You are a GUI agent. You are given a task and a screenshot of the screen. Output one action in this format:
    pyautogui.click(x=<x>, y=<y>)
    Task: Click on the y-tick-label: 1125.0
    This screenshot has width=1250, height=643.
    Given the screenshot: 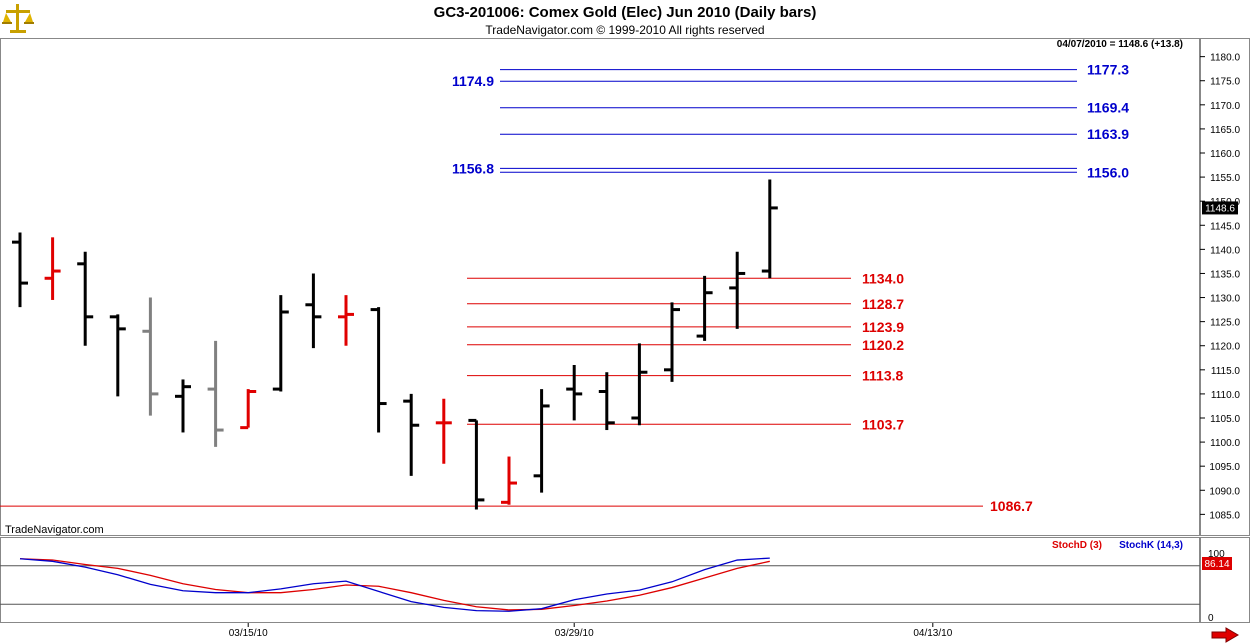 What is the action you would take?
    pyautogui.click(x=1225, y=323)
    